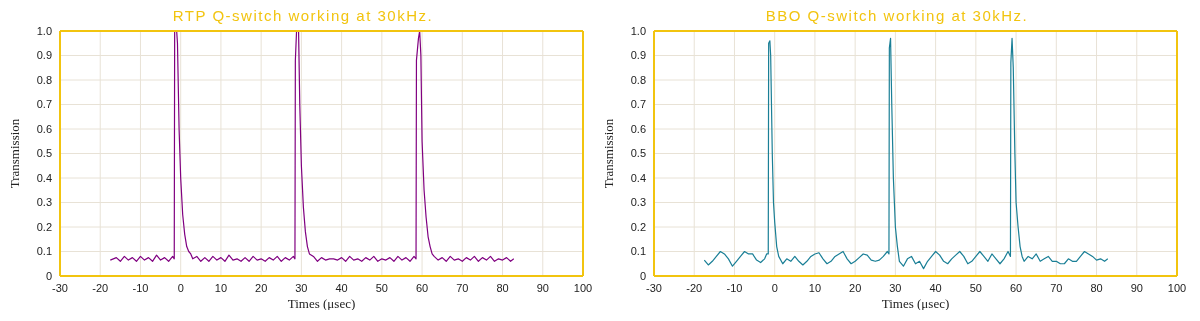 The height and width of the screenshot is (321, 1200). I want to click on chart-title: RTP Q-switch working at 30kHz., so click(303, 15).